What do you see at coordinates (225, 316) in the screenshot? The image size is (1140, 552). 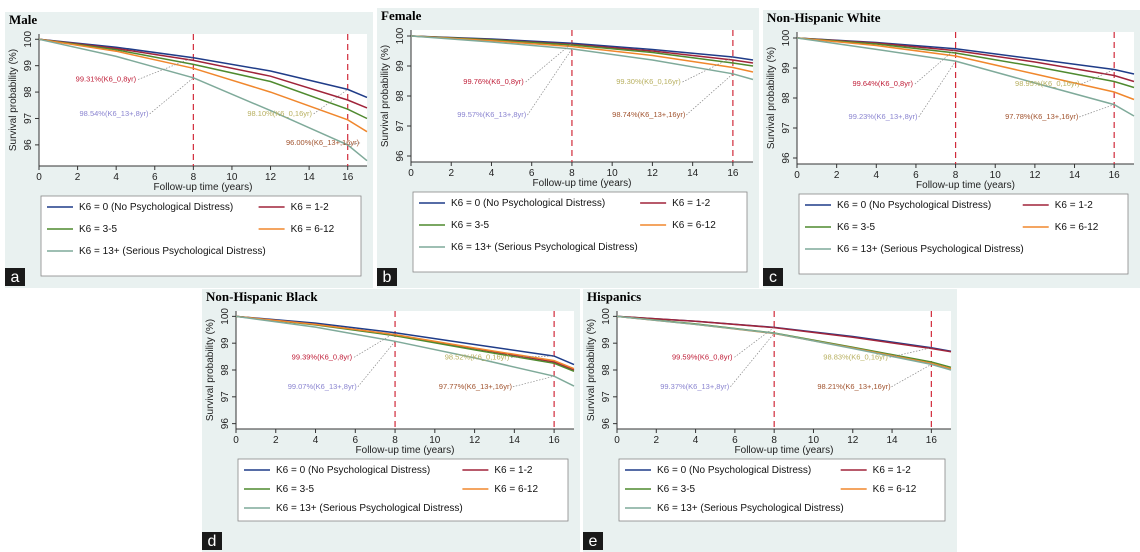 I see `y-tick-label: 100` at bounding box center [225, 316].